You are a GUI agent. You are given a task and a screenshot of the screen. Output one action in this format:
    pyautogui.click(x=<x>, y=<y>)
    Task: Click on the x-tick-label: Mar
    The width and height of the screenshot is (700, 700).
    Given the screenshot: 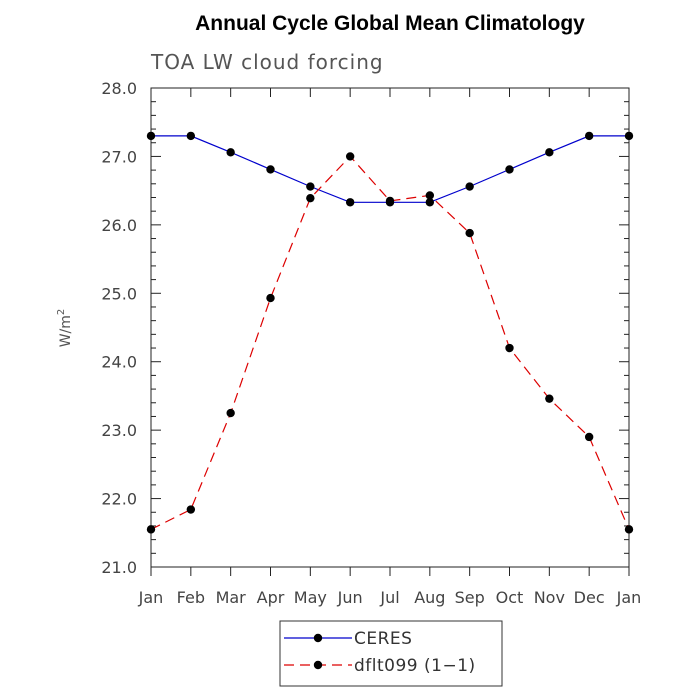 What is the action you would take?
    pyautogui.click(x=231, y=597)
    